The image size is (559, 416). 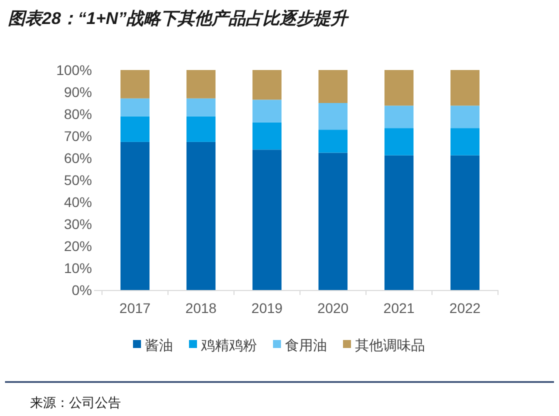 I want to click on y-tick-label: 0%, so click(x=82, y=290).